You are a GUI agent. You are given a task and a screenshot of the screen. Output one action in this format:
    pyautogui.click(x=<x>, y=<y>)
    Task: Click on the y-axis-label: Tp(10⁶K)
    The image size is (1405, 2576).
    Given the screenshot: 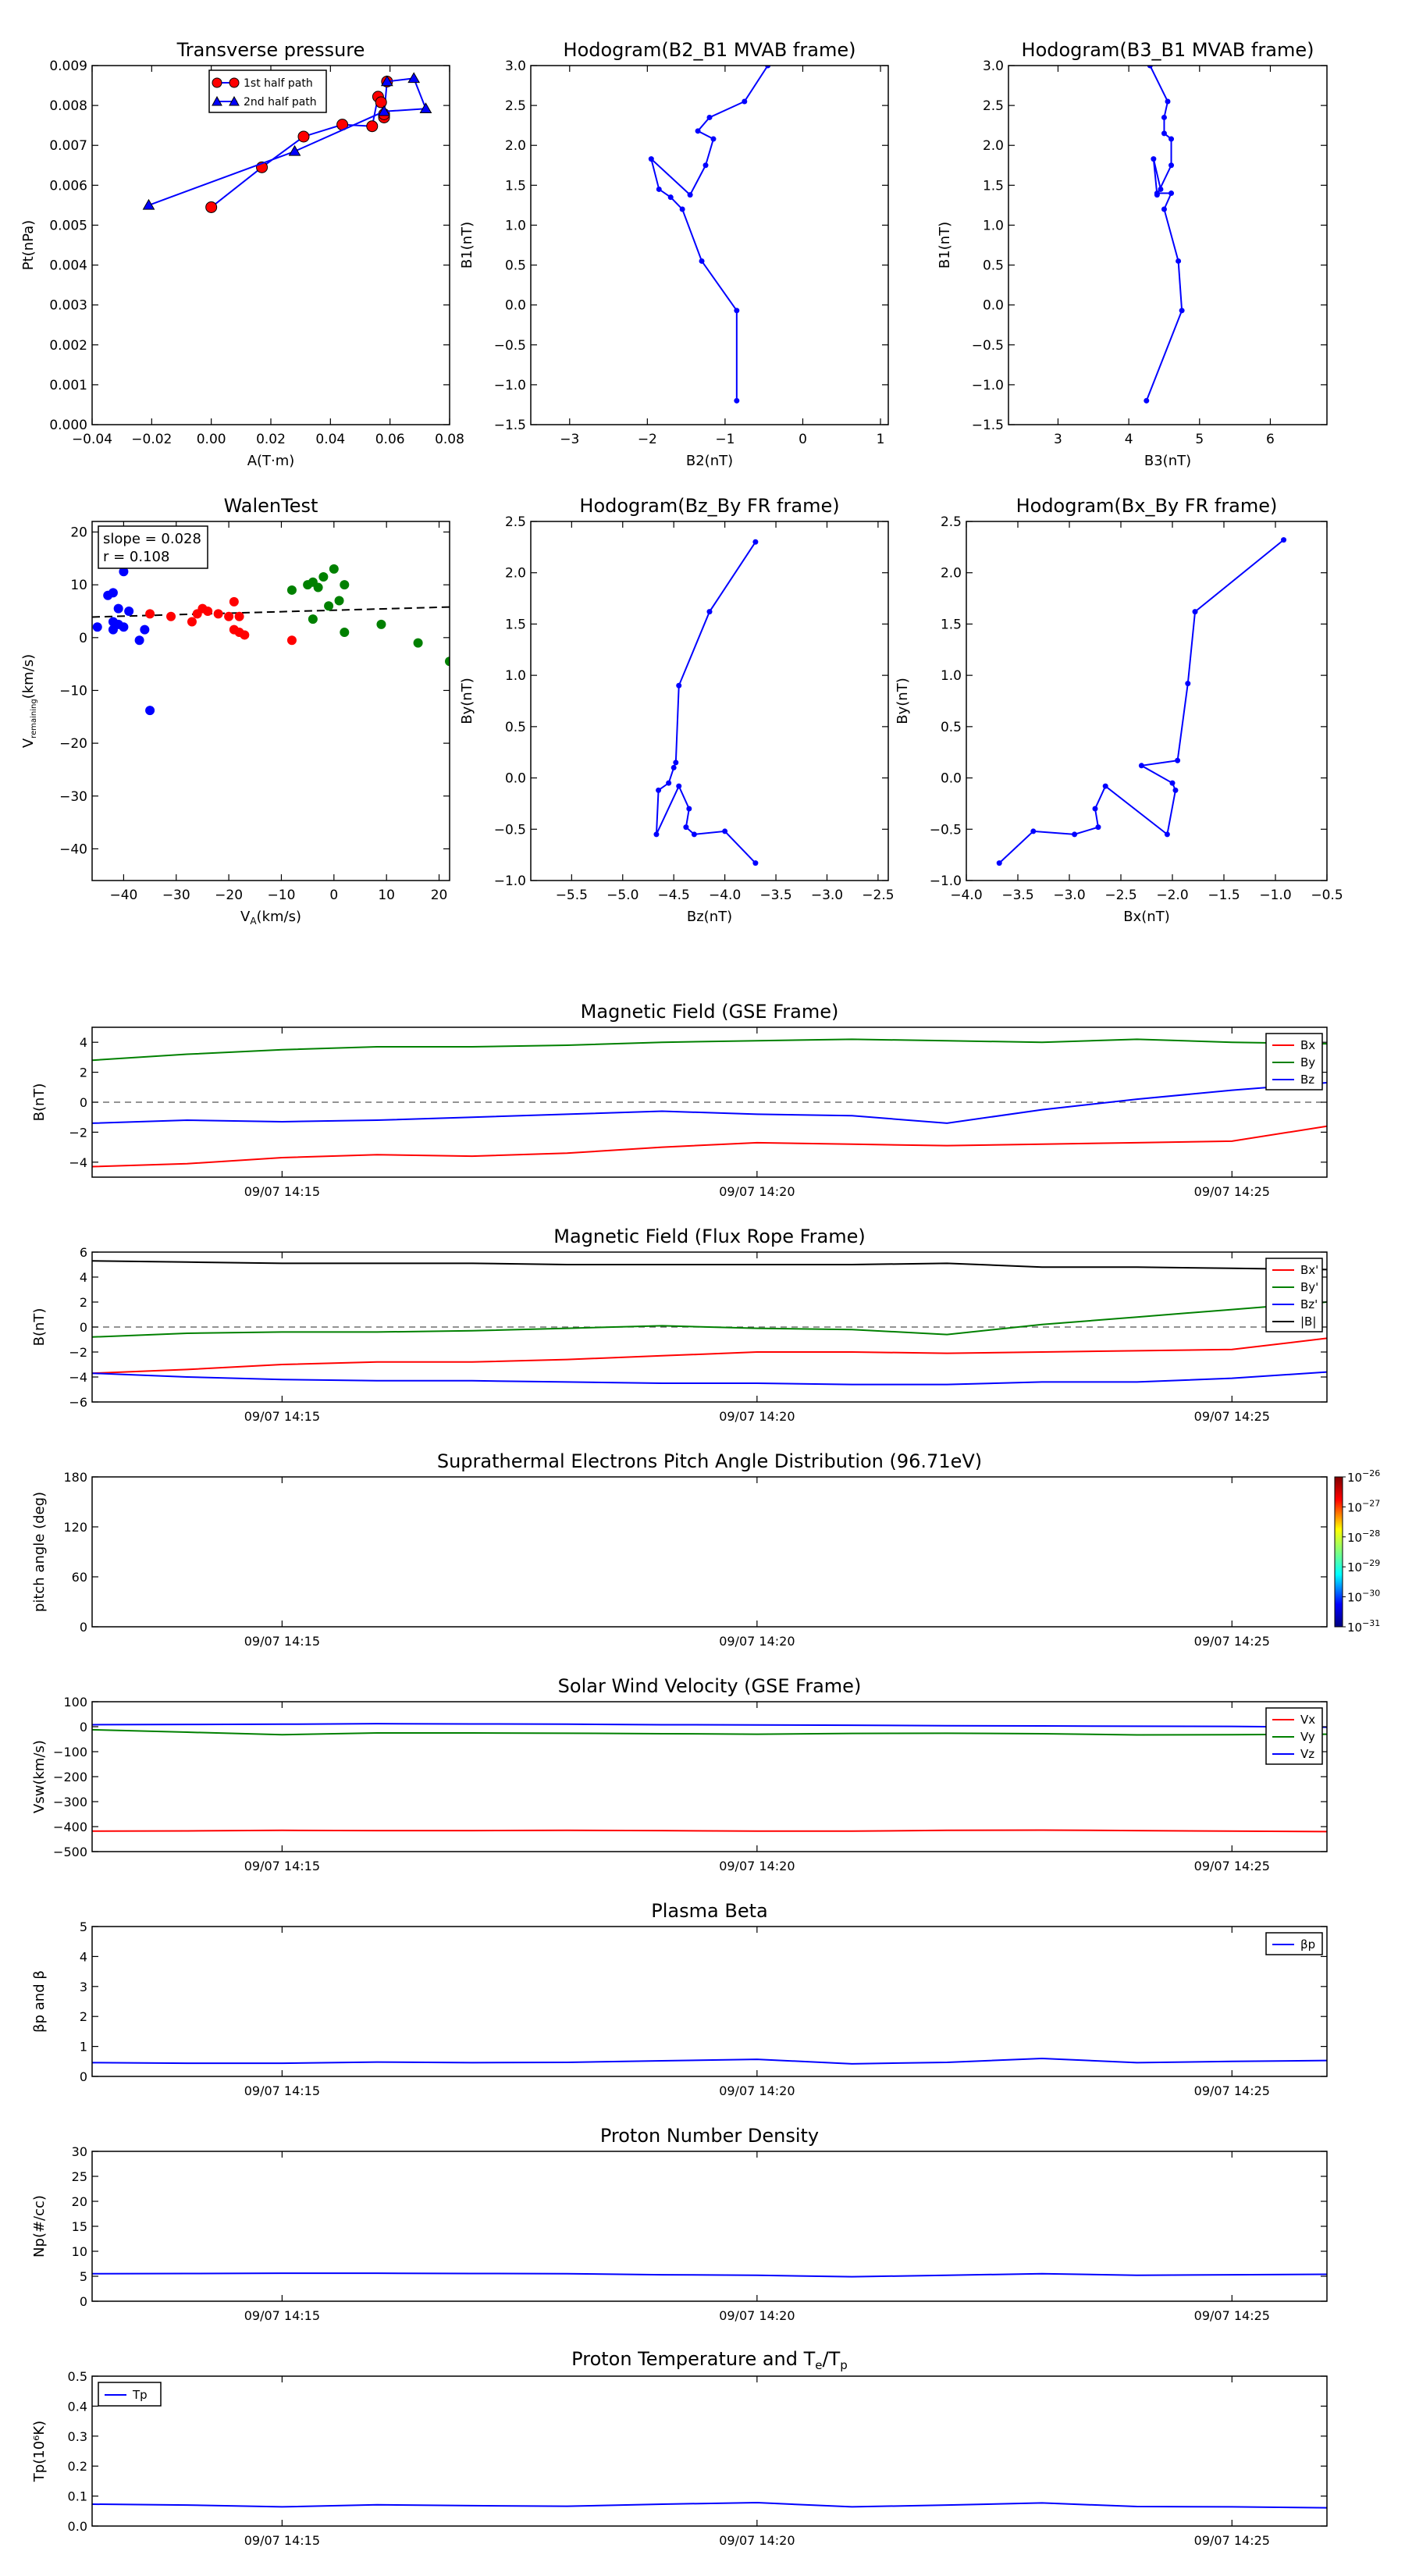 What is the action you would take?
    pyautogui.click(x=40, y=2451)
    